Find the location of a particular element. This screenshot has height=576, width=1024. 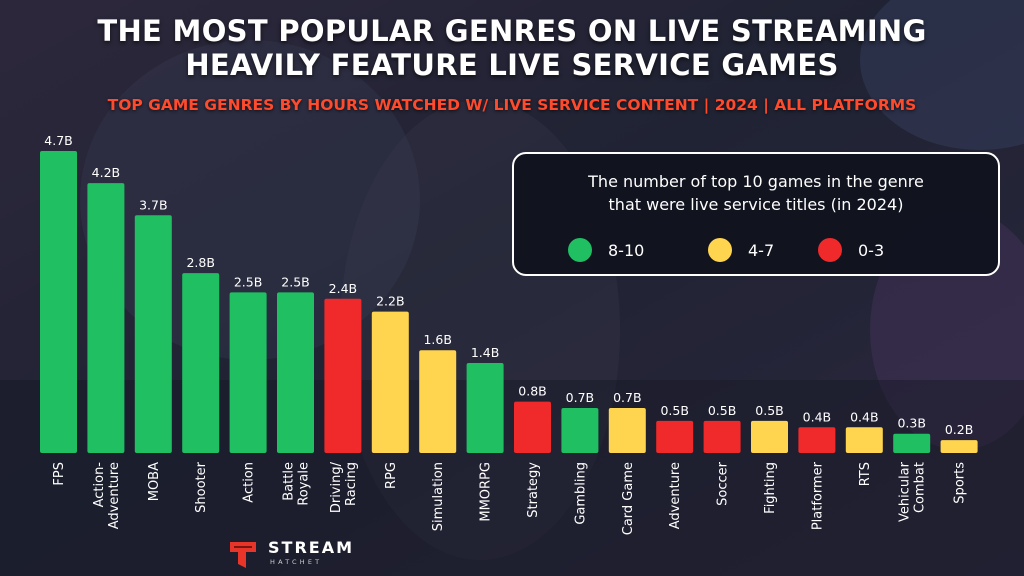

category-label: Soccer is located at coordinates (723, 483).